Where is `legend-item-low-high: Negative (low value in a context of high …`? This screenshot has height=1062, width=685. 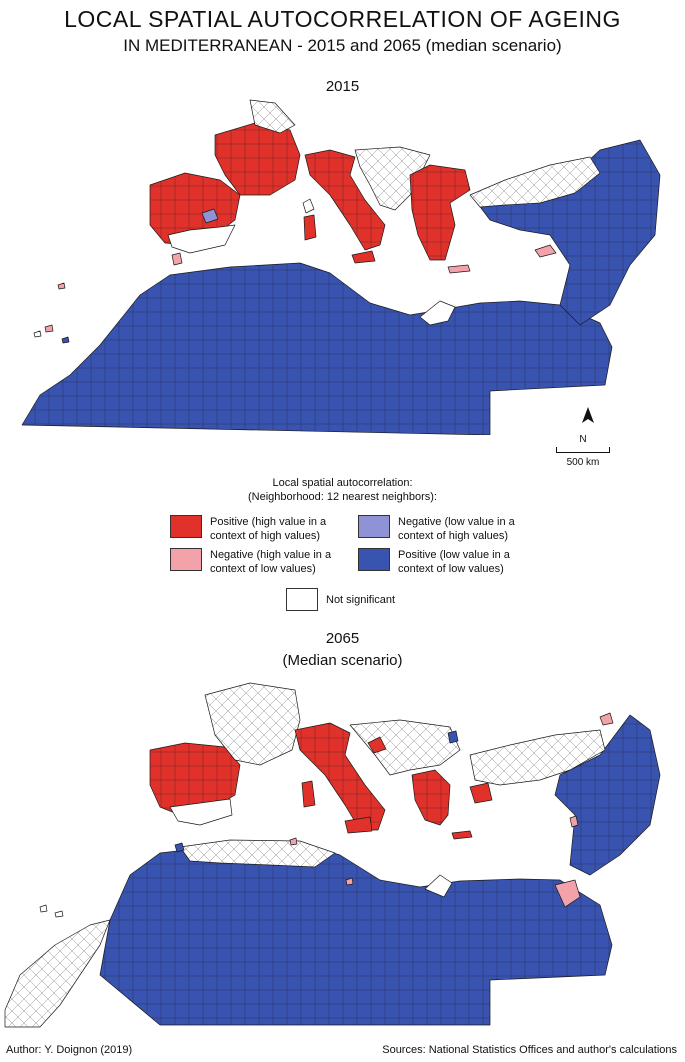
legend-item-low-high: Negative (low value in a context of high … is located at coordinates (436, 529).